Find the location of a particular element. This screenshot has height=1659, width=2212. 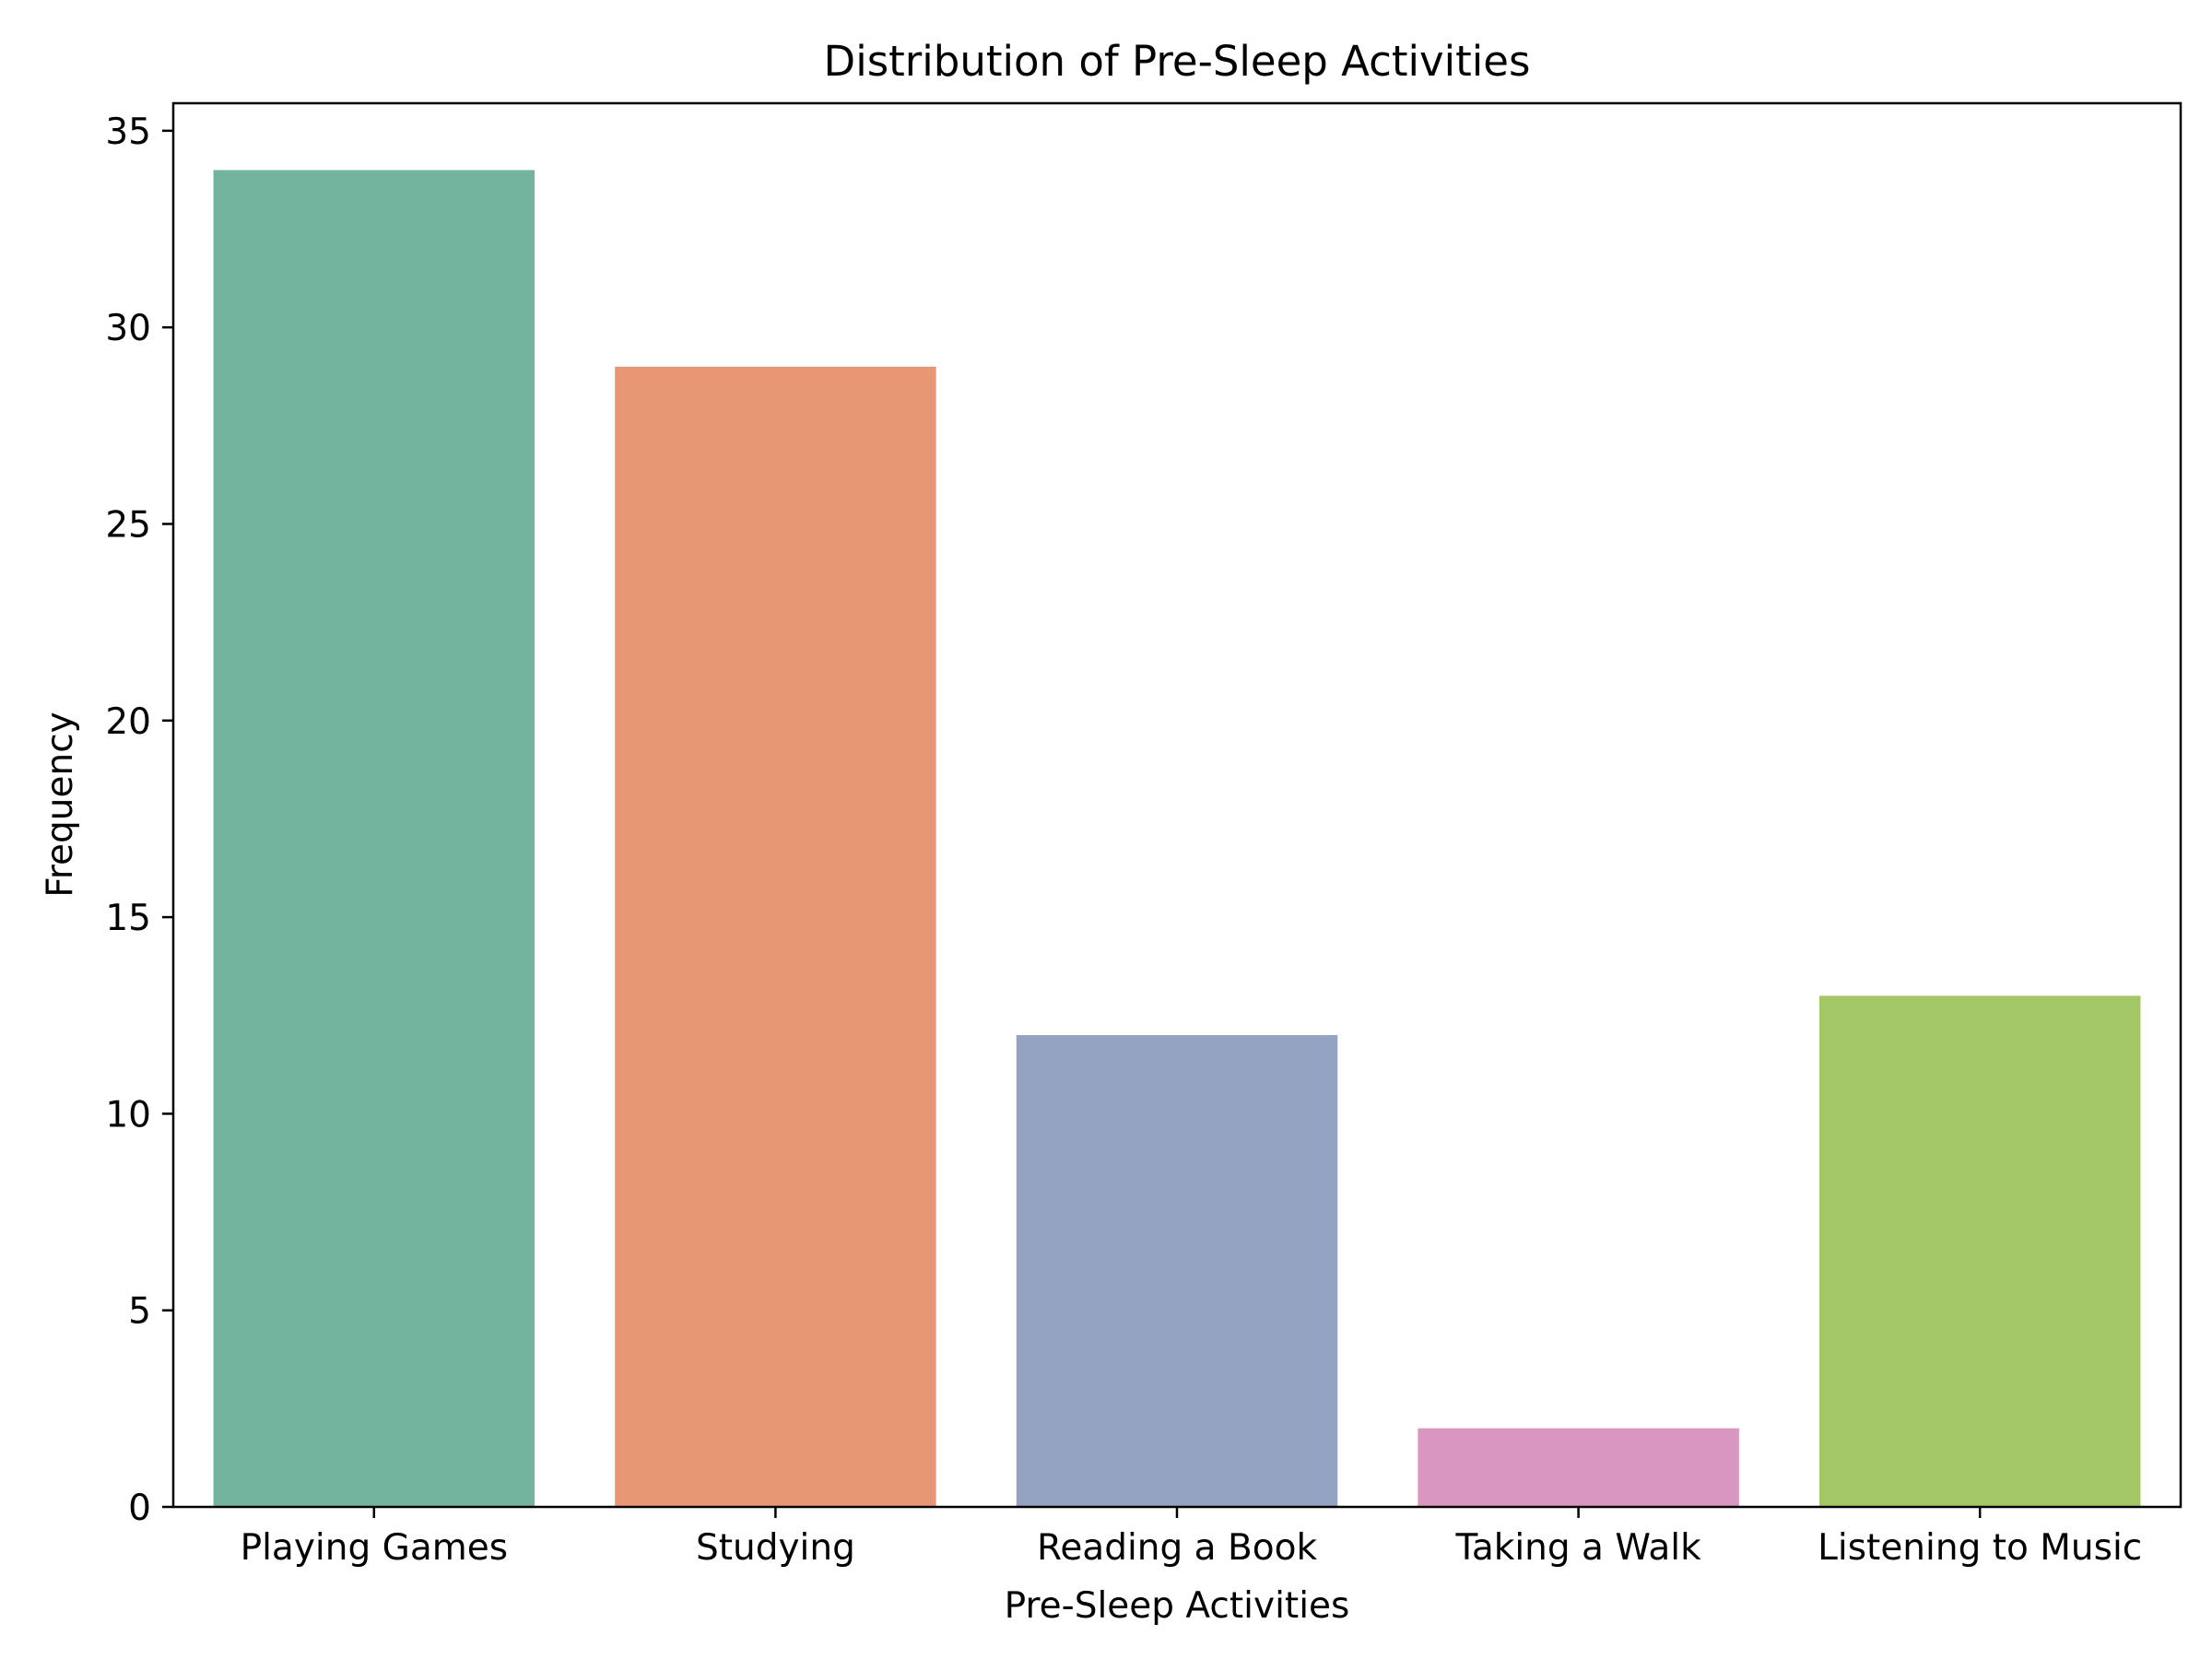

bar-listening-to-music is located at coordinates (1979, 1251).